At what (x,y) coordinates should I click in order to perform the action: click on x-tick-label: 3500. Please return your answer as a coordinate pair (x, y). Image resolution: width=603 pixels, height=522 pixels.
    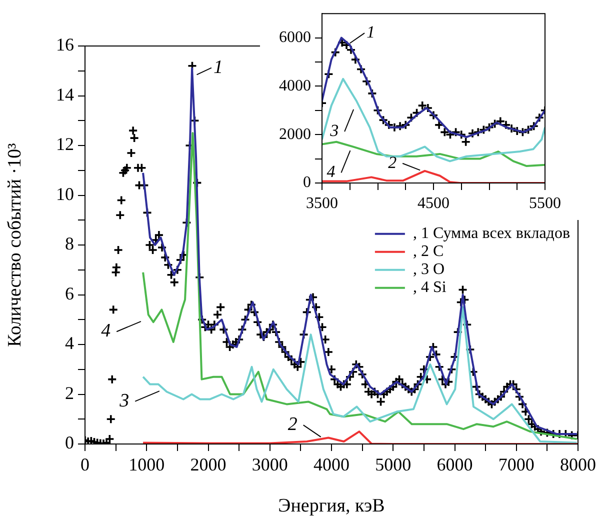
    Looking at the image, I should click on (322, 203).